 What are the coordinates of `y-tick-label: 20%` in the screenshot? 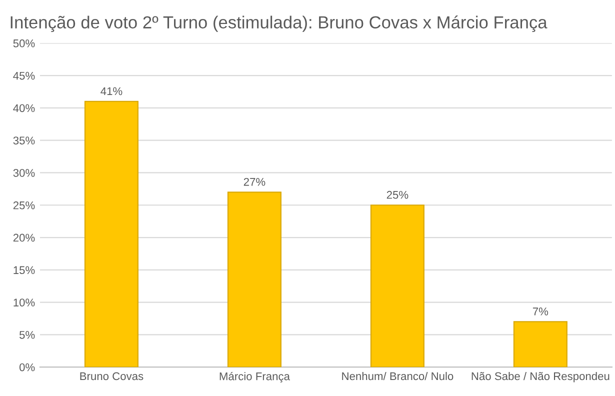 It's located at (24, 238).